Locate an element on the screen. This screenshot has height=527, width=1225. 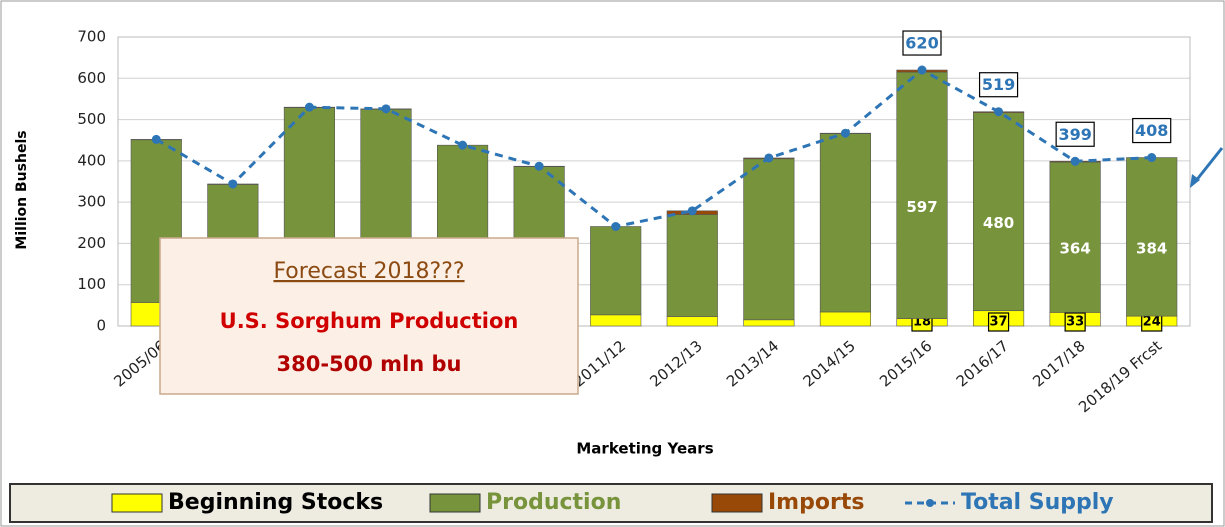
arrow-head is located at coordinates (1195, 181).